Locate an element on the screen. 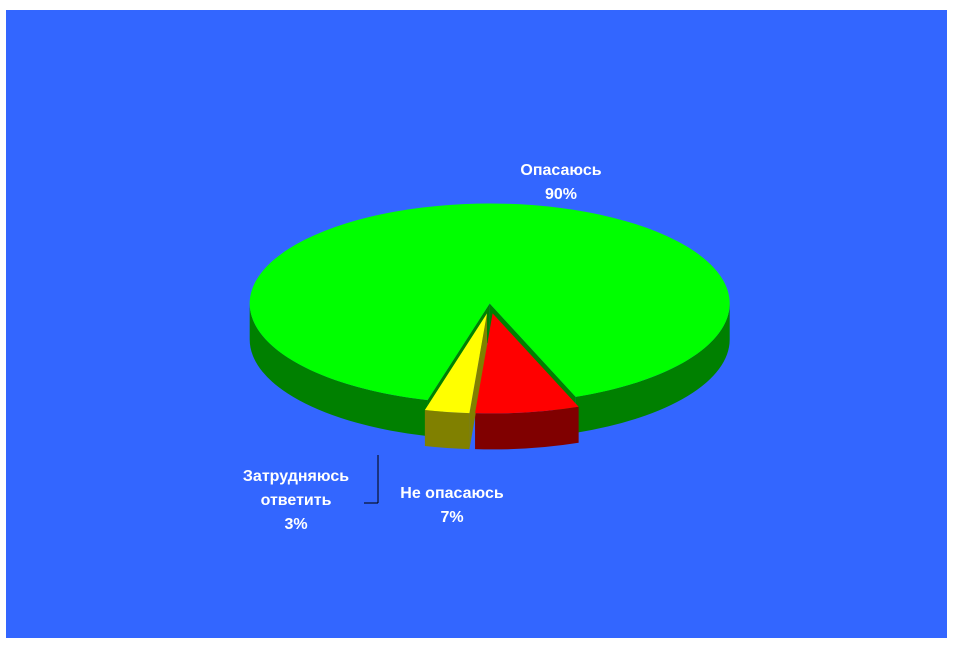  label-uncertain-pct: 3% is located at coordinates (295, 524).